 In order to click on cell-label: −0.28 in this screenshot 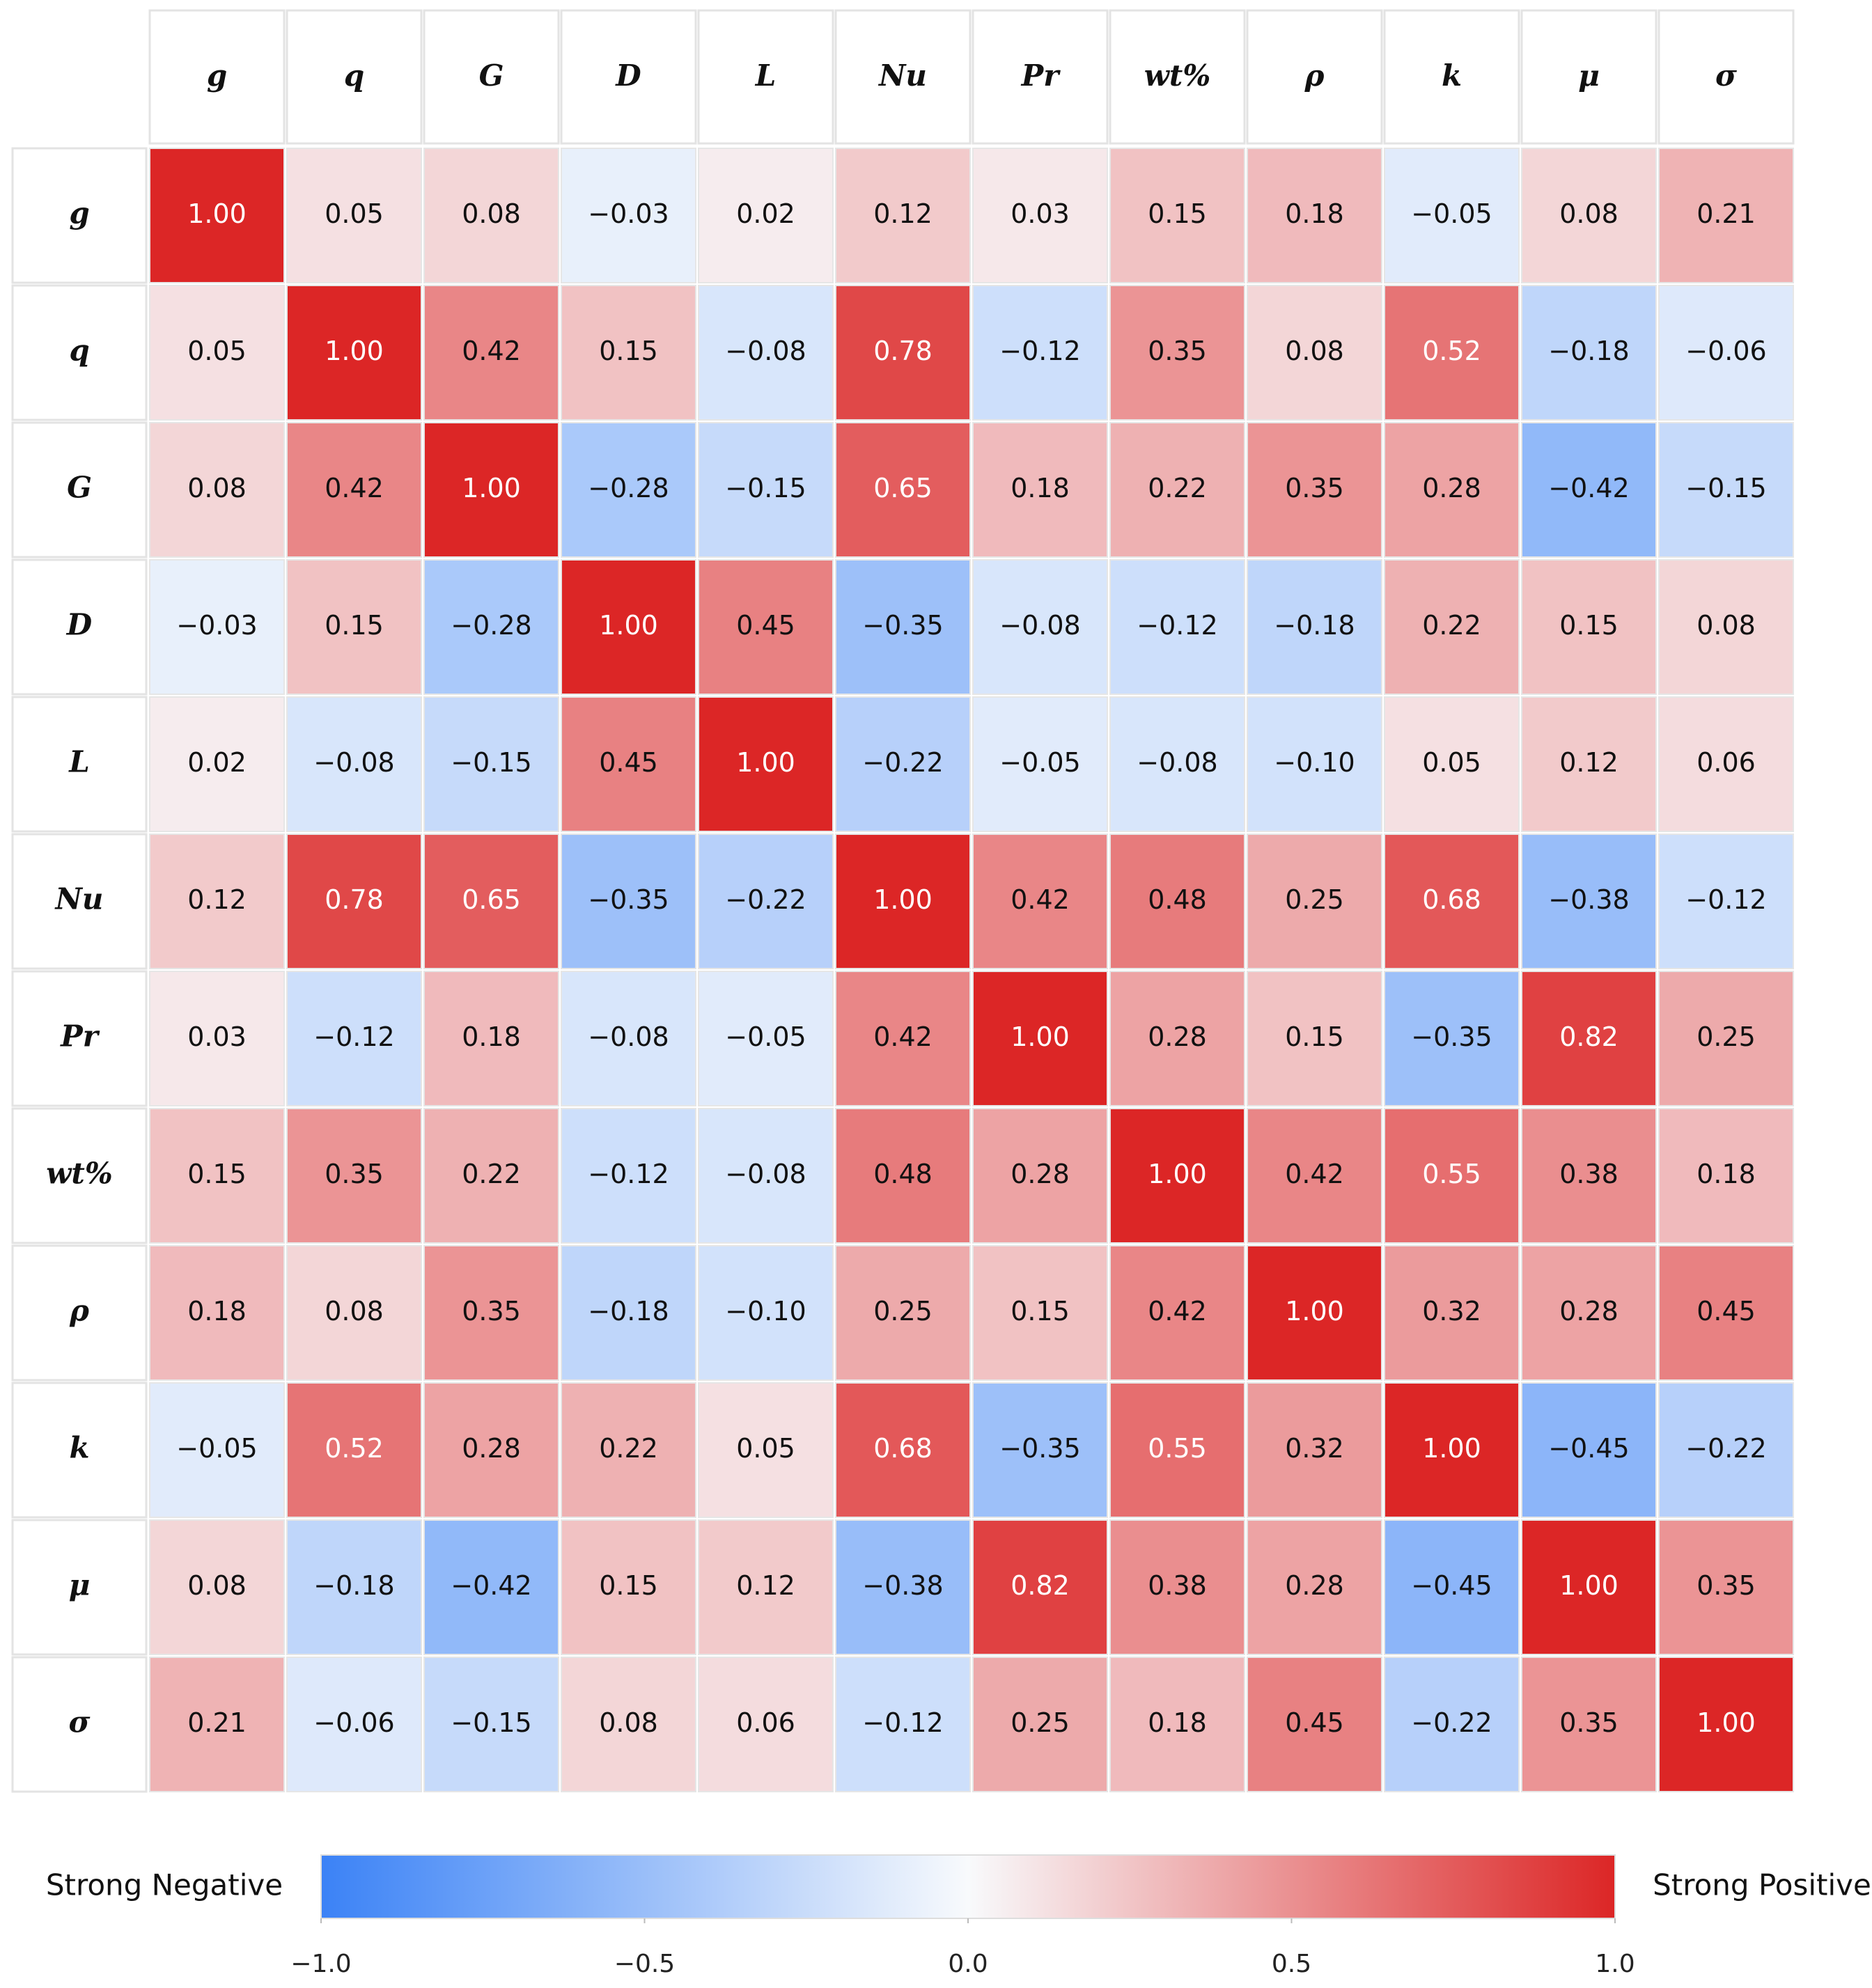, I will do `click(628, 488)`.